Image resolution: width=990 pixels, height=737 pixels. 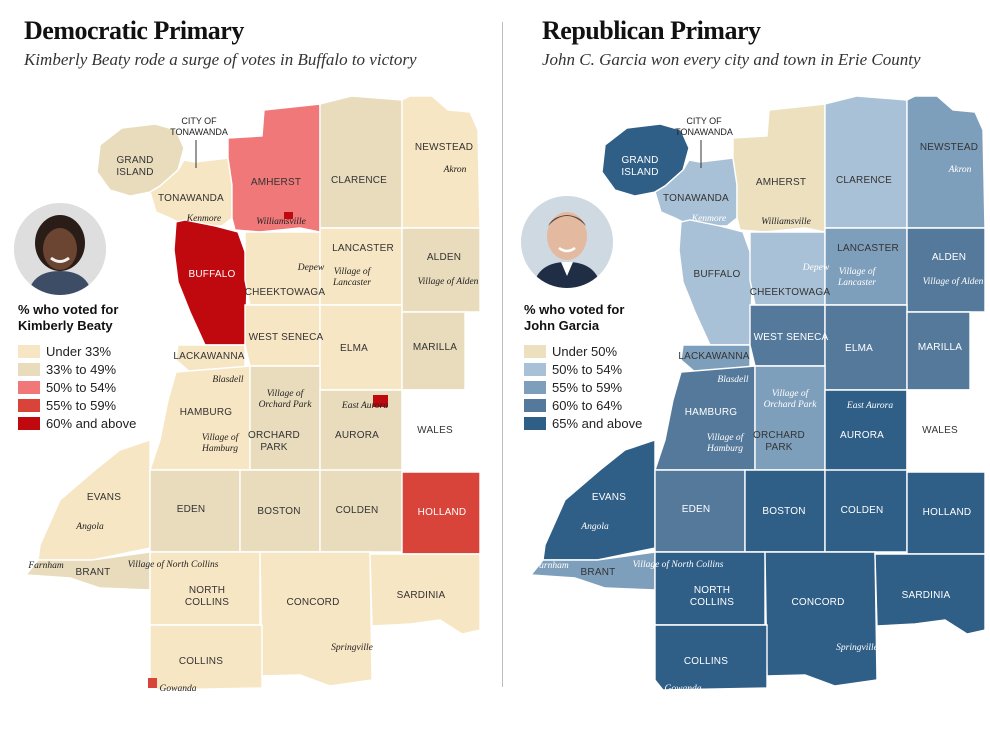 I want to click on town-label-clarence: CLARENCE, so click(x=864, y=180).